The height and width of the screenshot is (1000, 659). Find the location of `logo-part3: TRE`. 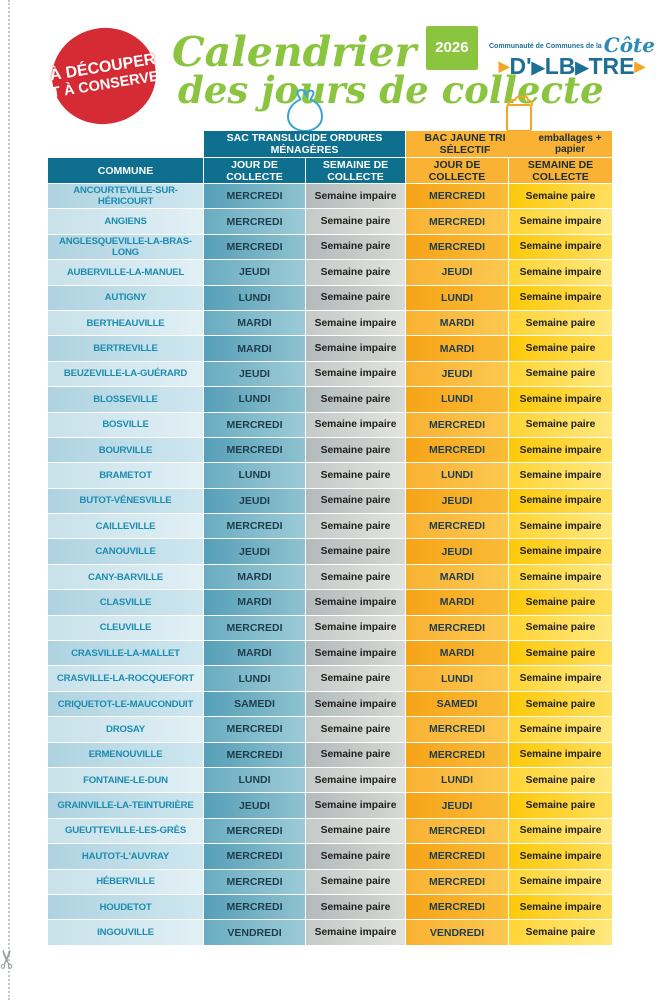

logo-part3: TRE is located at coordinates (611, 66).